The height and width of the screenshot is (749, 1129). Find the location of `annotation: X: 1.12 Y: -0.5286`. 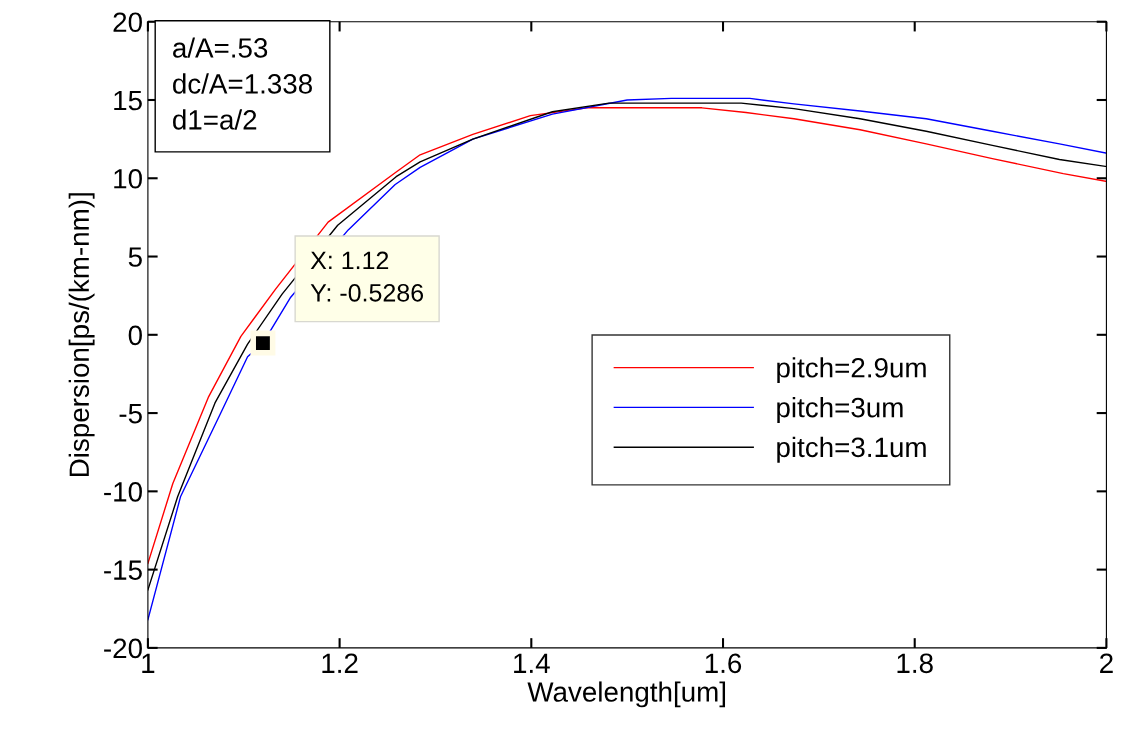

annotation: X: 1.12 Y: -0.5286 is located at coordinates (367, 276).